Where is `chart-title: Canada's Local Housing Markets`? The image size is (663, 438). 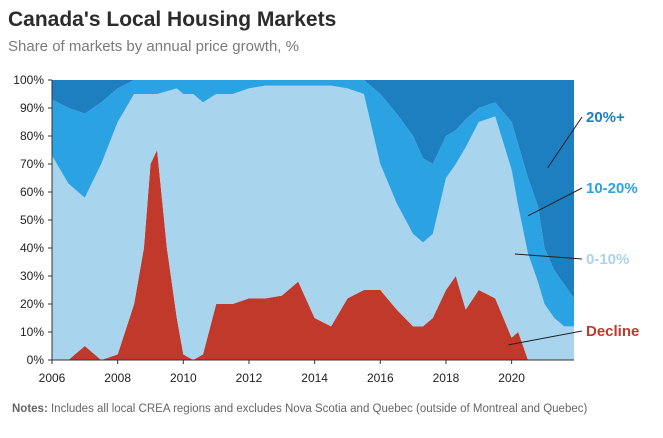
chart-title: Canada's Local Housing Markets is located at coordinates (172, 19).